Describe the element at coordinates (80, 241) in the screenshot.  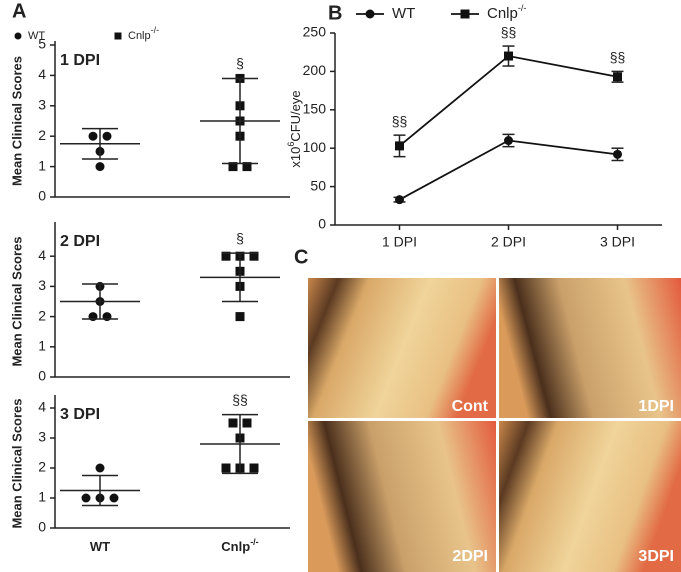
I see `panel-title: 2 DPI` at that location.